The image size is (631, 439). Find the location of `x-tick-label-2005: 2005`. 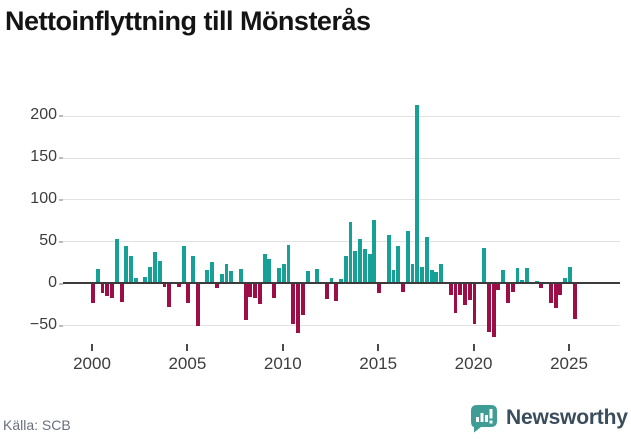

x-tick-label-2005: 2005 is located at coordinates (187, 363).